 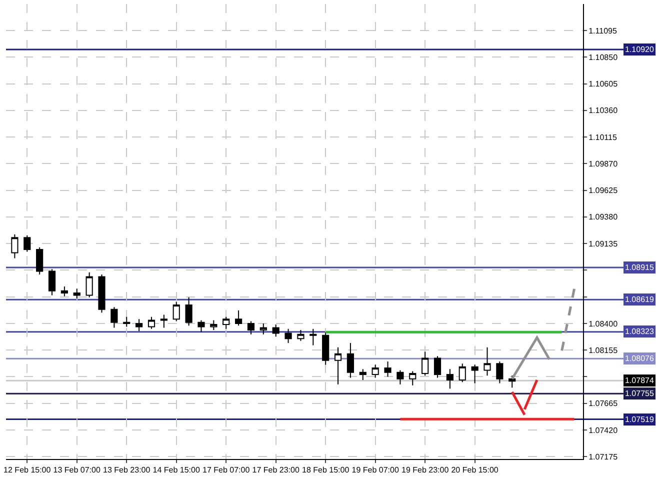 I want to click on x-tick-label: 20 Feb 15:00, so click(x=475, y=470).